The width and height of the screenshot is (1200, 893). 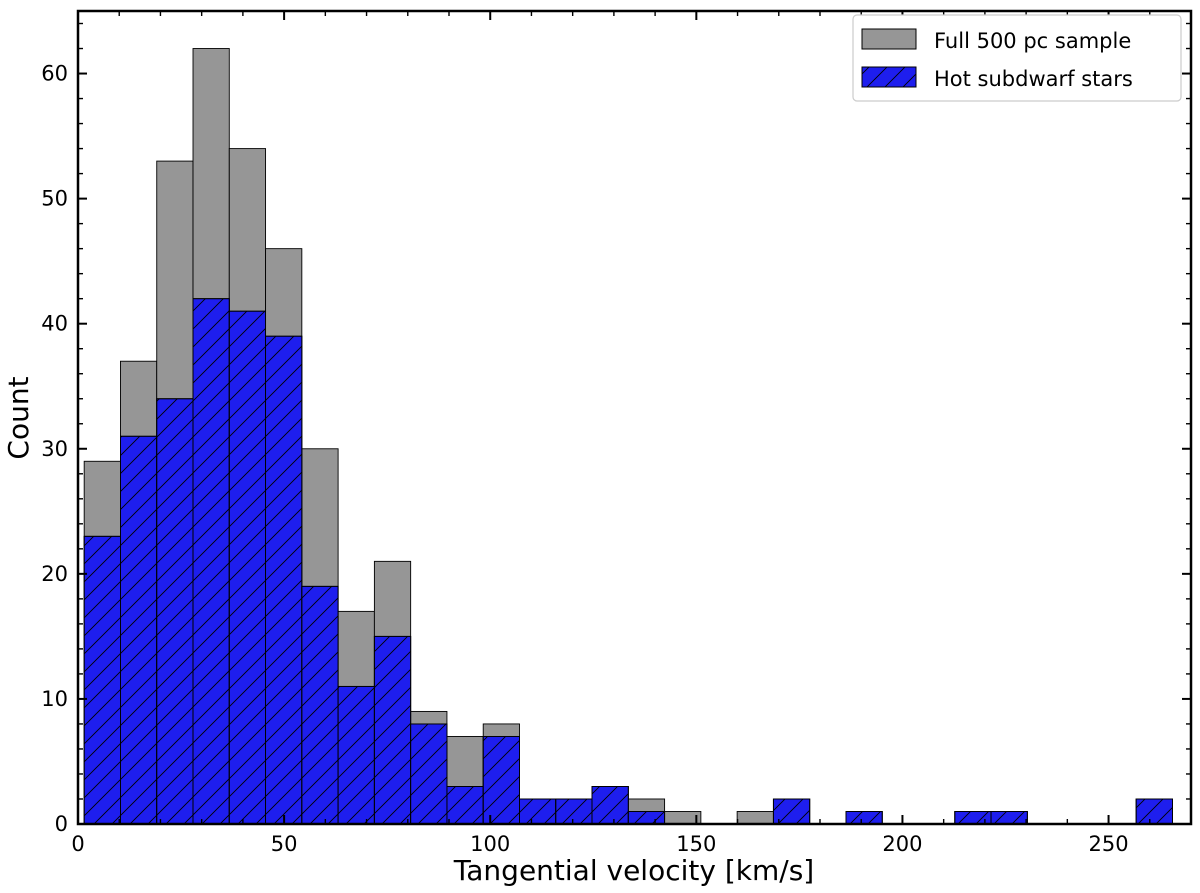 I want to click on legend: Full 500 pc sample Hot subdwarf stars, so click(x=1017, y=58).